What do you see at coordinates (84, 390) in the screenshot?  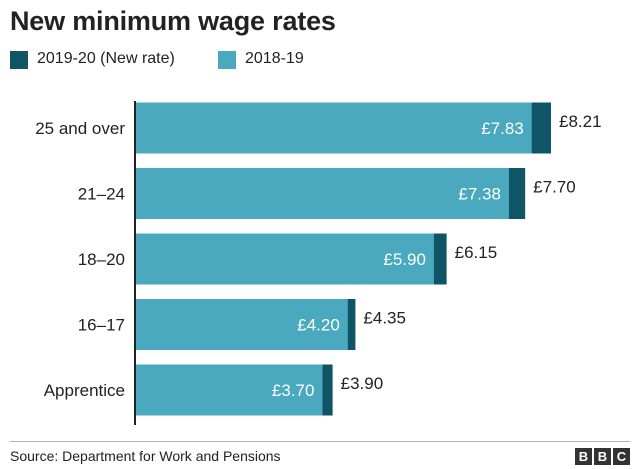 I see `category-label: Apprentice` at bounding box center [84, 390].